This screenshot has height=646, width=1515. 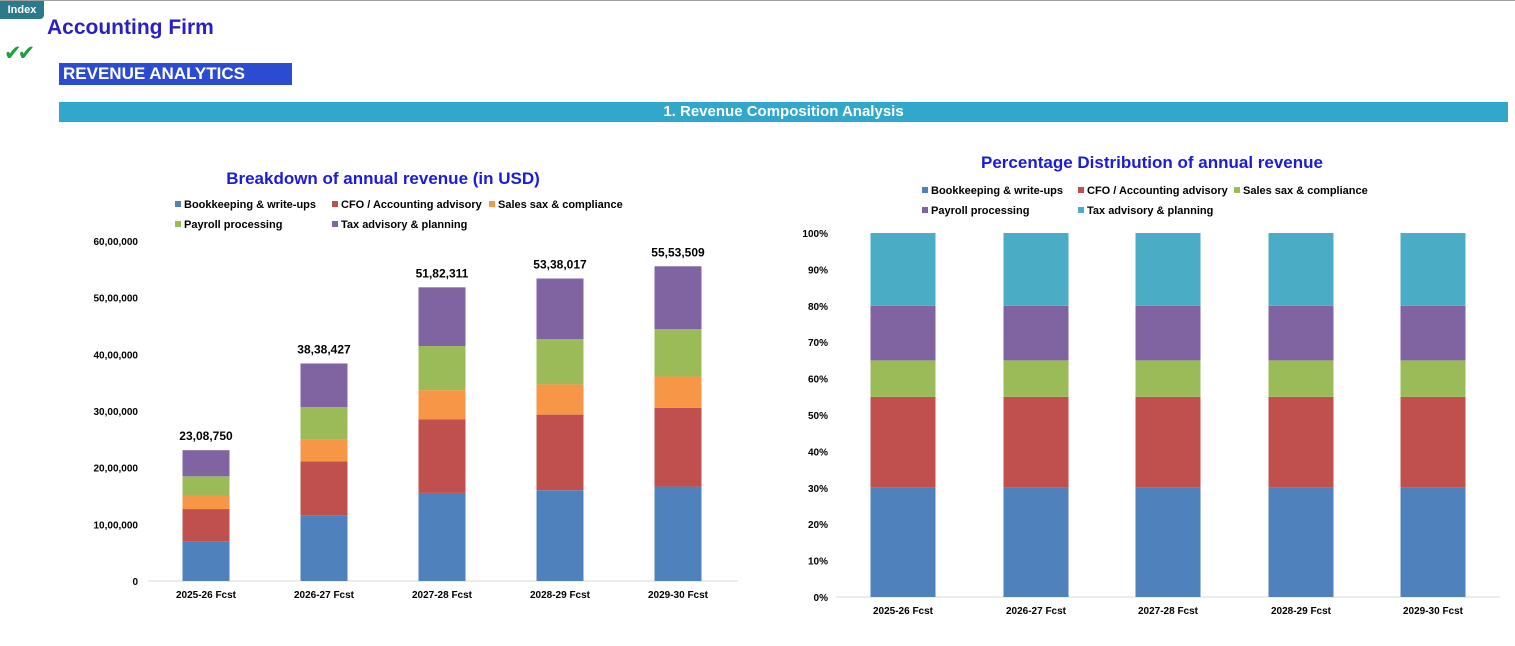 What do you see at coordinates (116, 242) in the screenshot?
I see `y-tick-label: 60,00,000` at bounding box center [116, 242].